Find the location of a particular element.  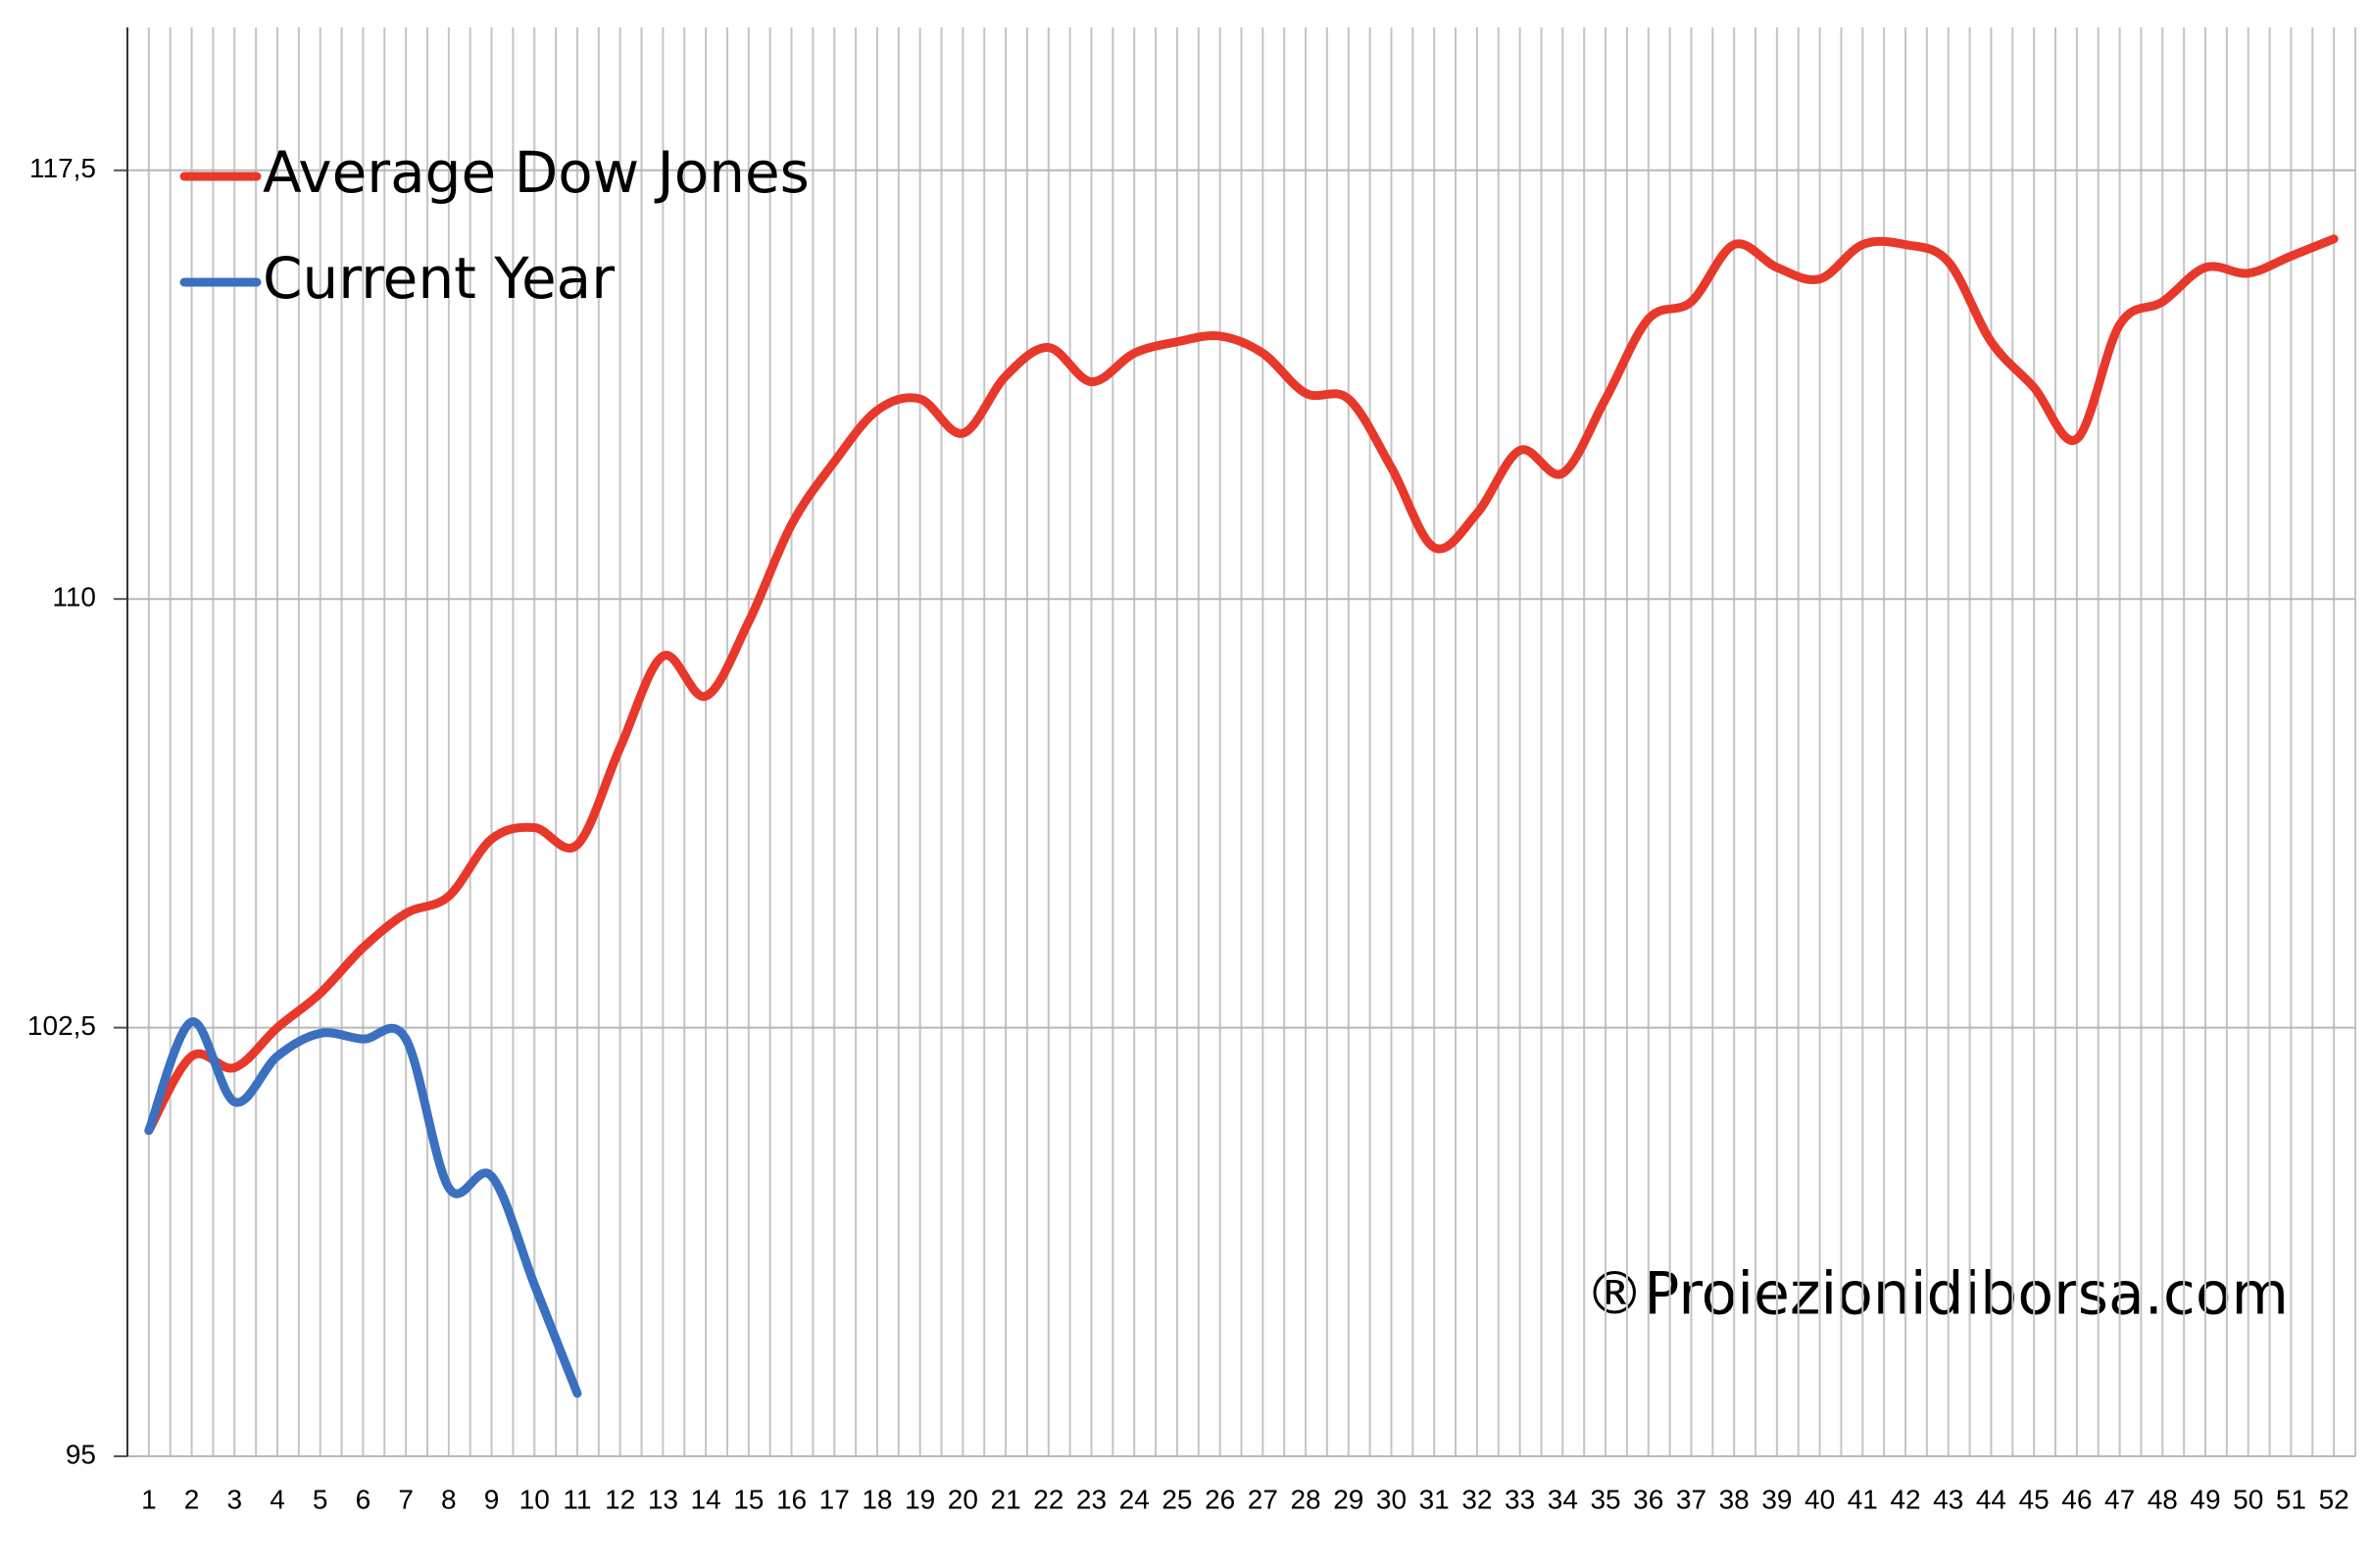

y-tick-label: 95 is located at coordinates (81, 1454).